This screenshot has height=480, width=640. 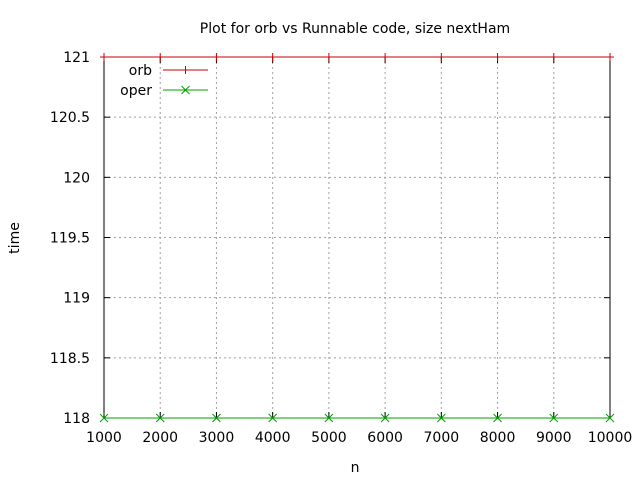 What do you see at coordinates (357, 418) in the screenshot?
I see `series-oper` at bounding box center [357, 418].